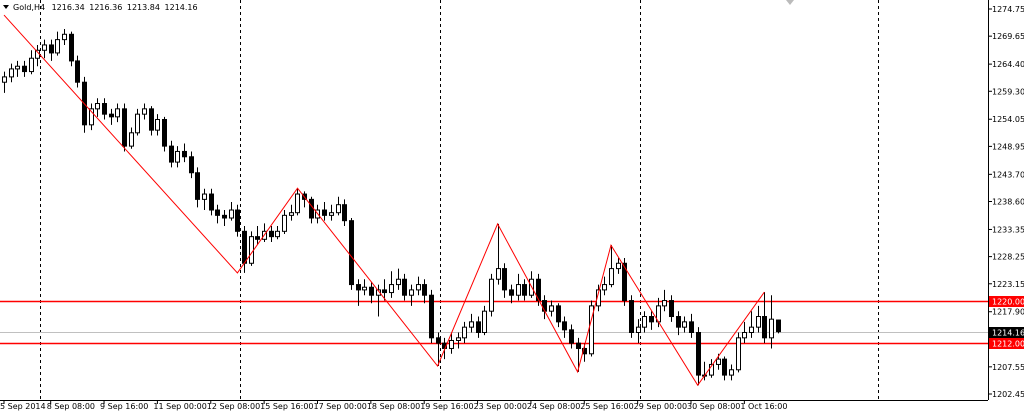  I want to click on hline-label: 1212.00, so click(1008, 344).